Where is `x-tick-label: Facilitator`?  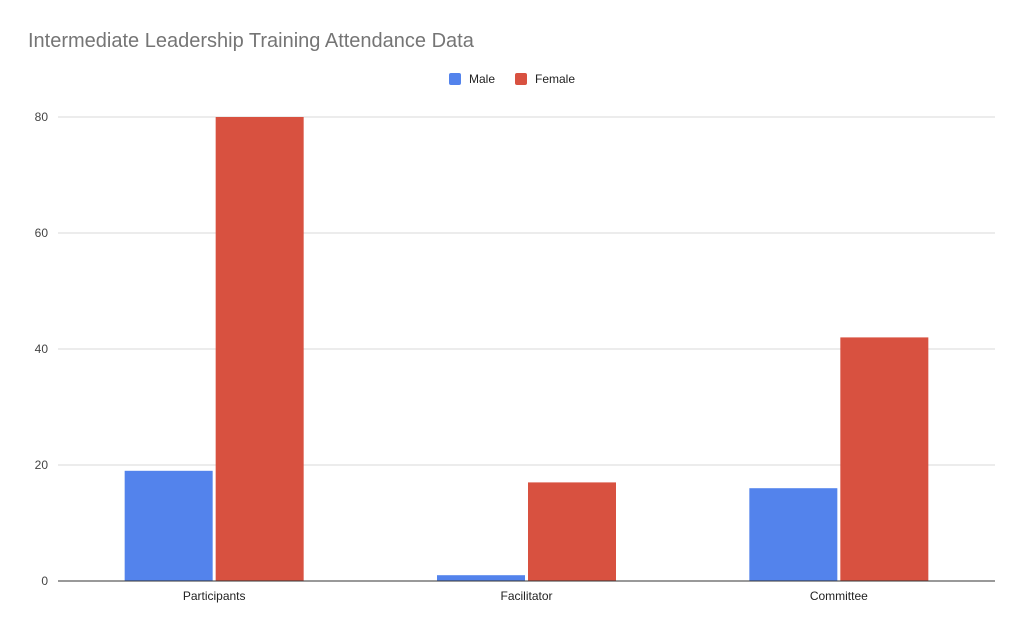
x-tick-label: Facilitator is located at coordinates (526, 596).